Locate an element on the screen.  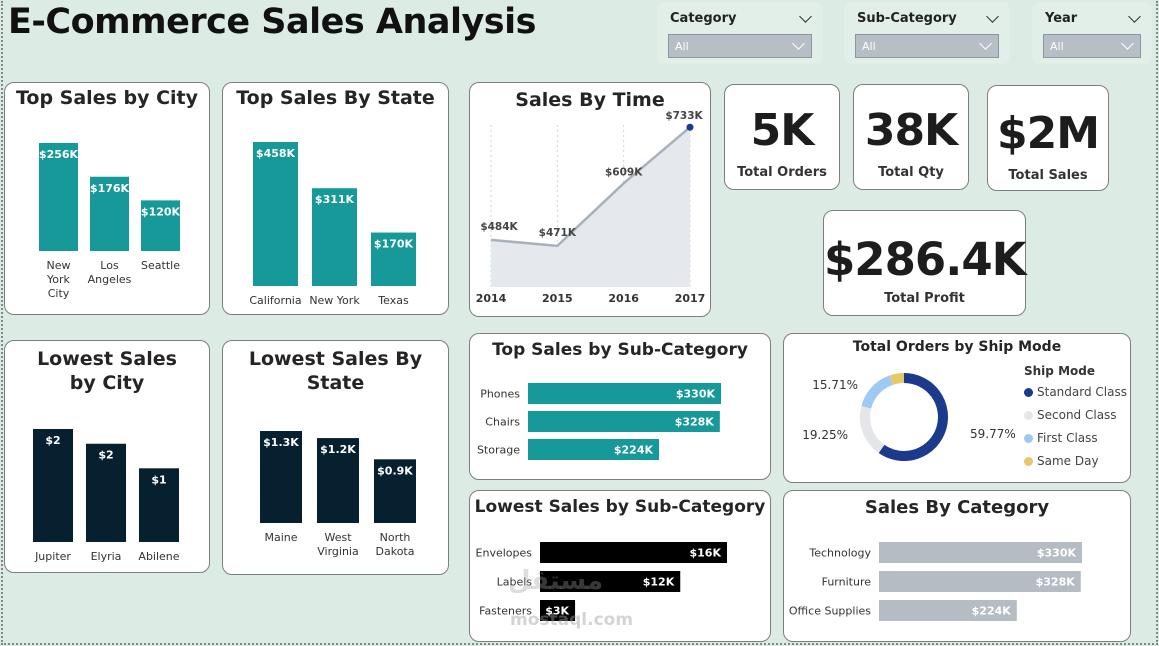
year-selected-value: All is located at coordinates (1057, 46).